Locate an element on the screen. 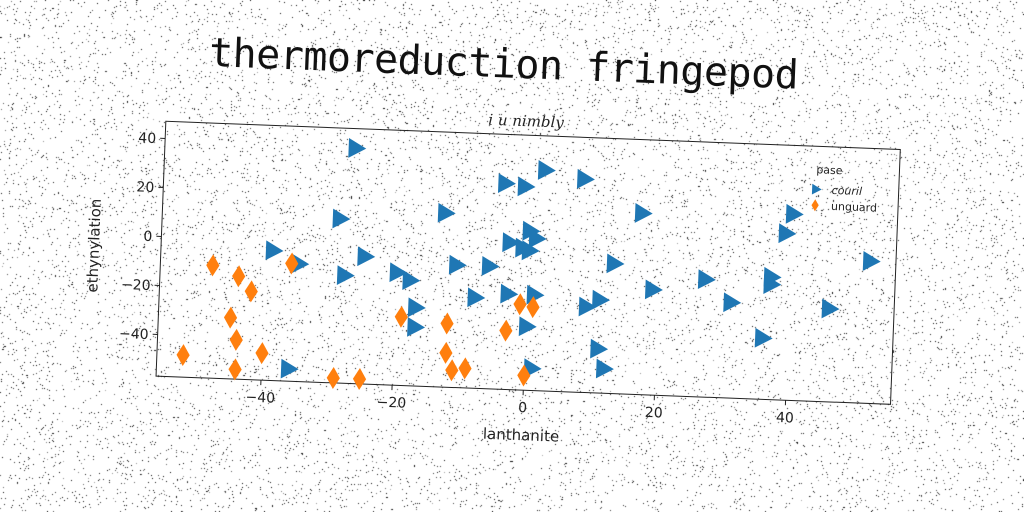 This screenshot has height=512, width=1024. legend: pase couril unguard is located at coordinates (844, 189).